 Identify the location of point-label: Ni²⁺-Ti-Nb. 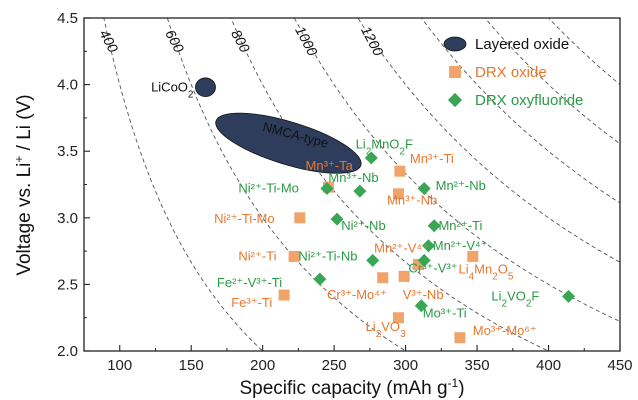
(327, 255).